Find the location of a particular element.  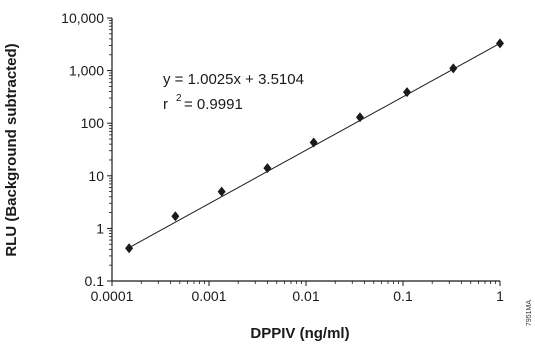

x-axis-title: DPPIV (ng/ml) is located at coordinates (299, 333).